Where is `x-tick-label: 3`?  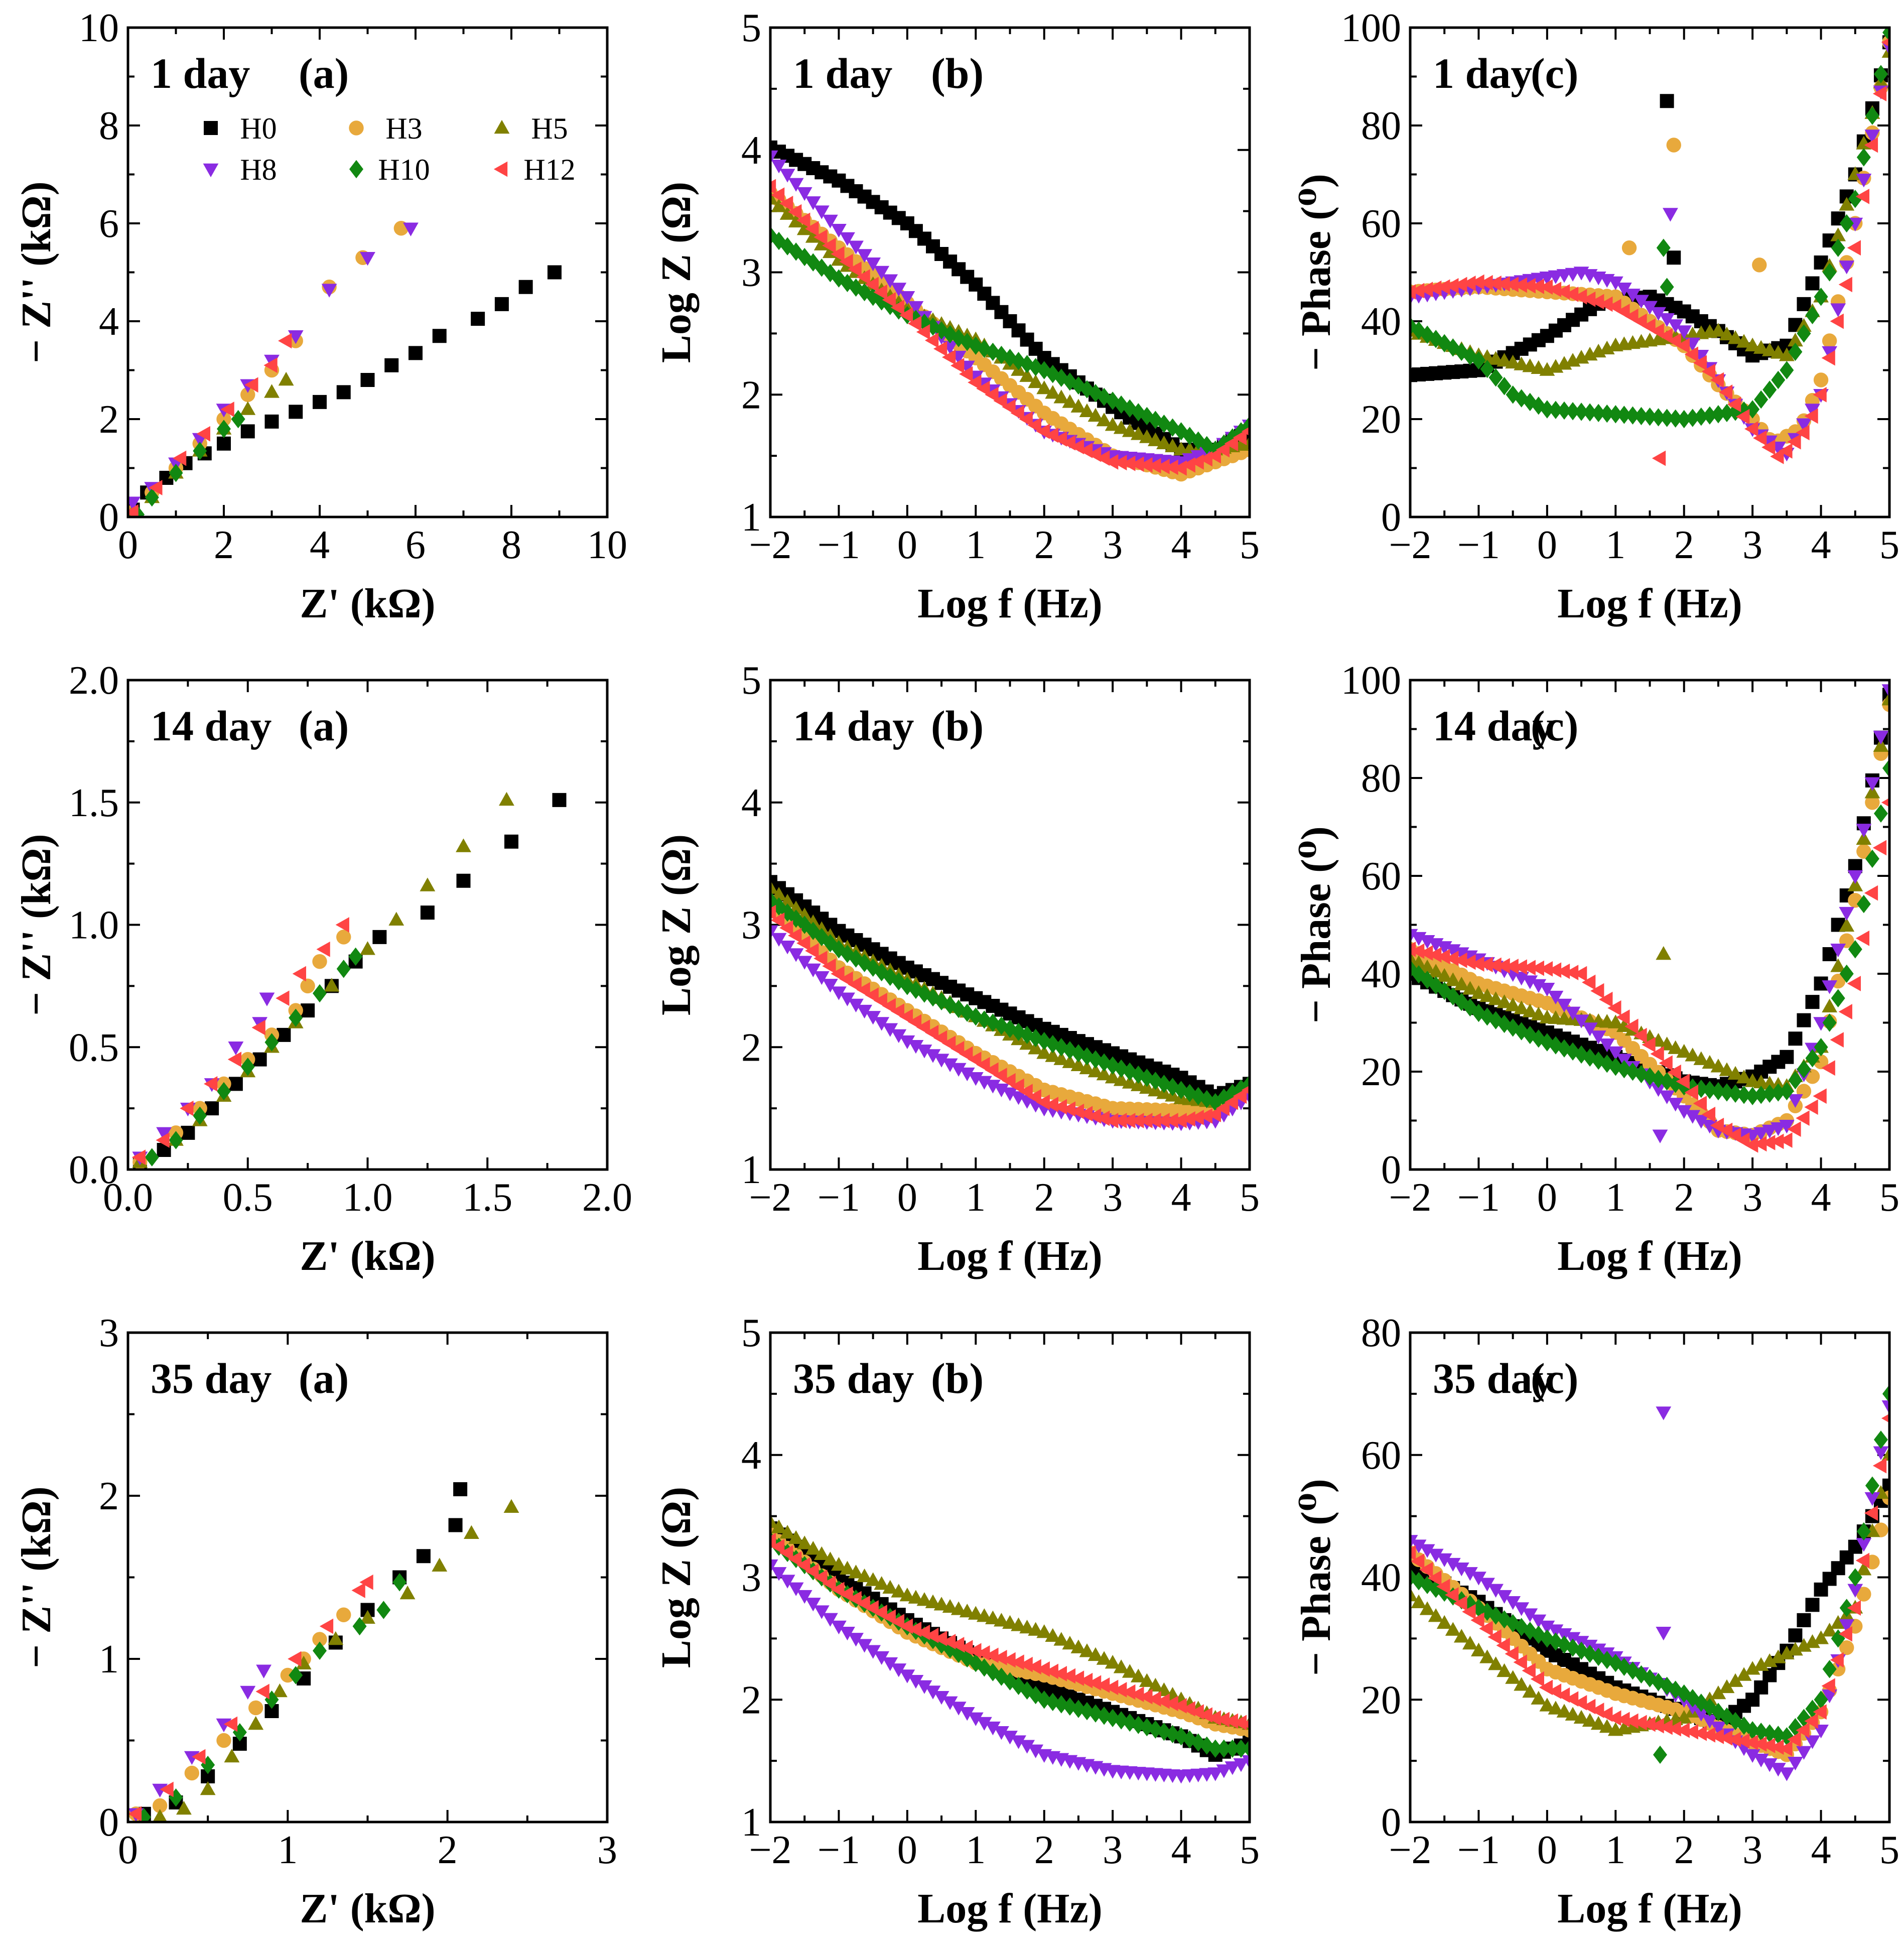 x-tick-label: 3 is located at coordinates (1752, 1198).